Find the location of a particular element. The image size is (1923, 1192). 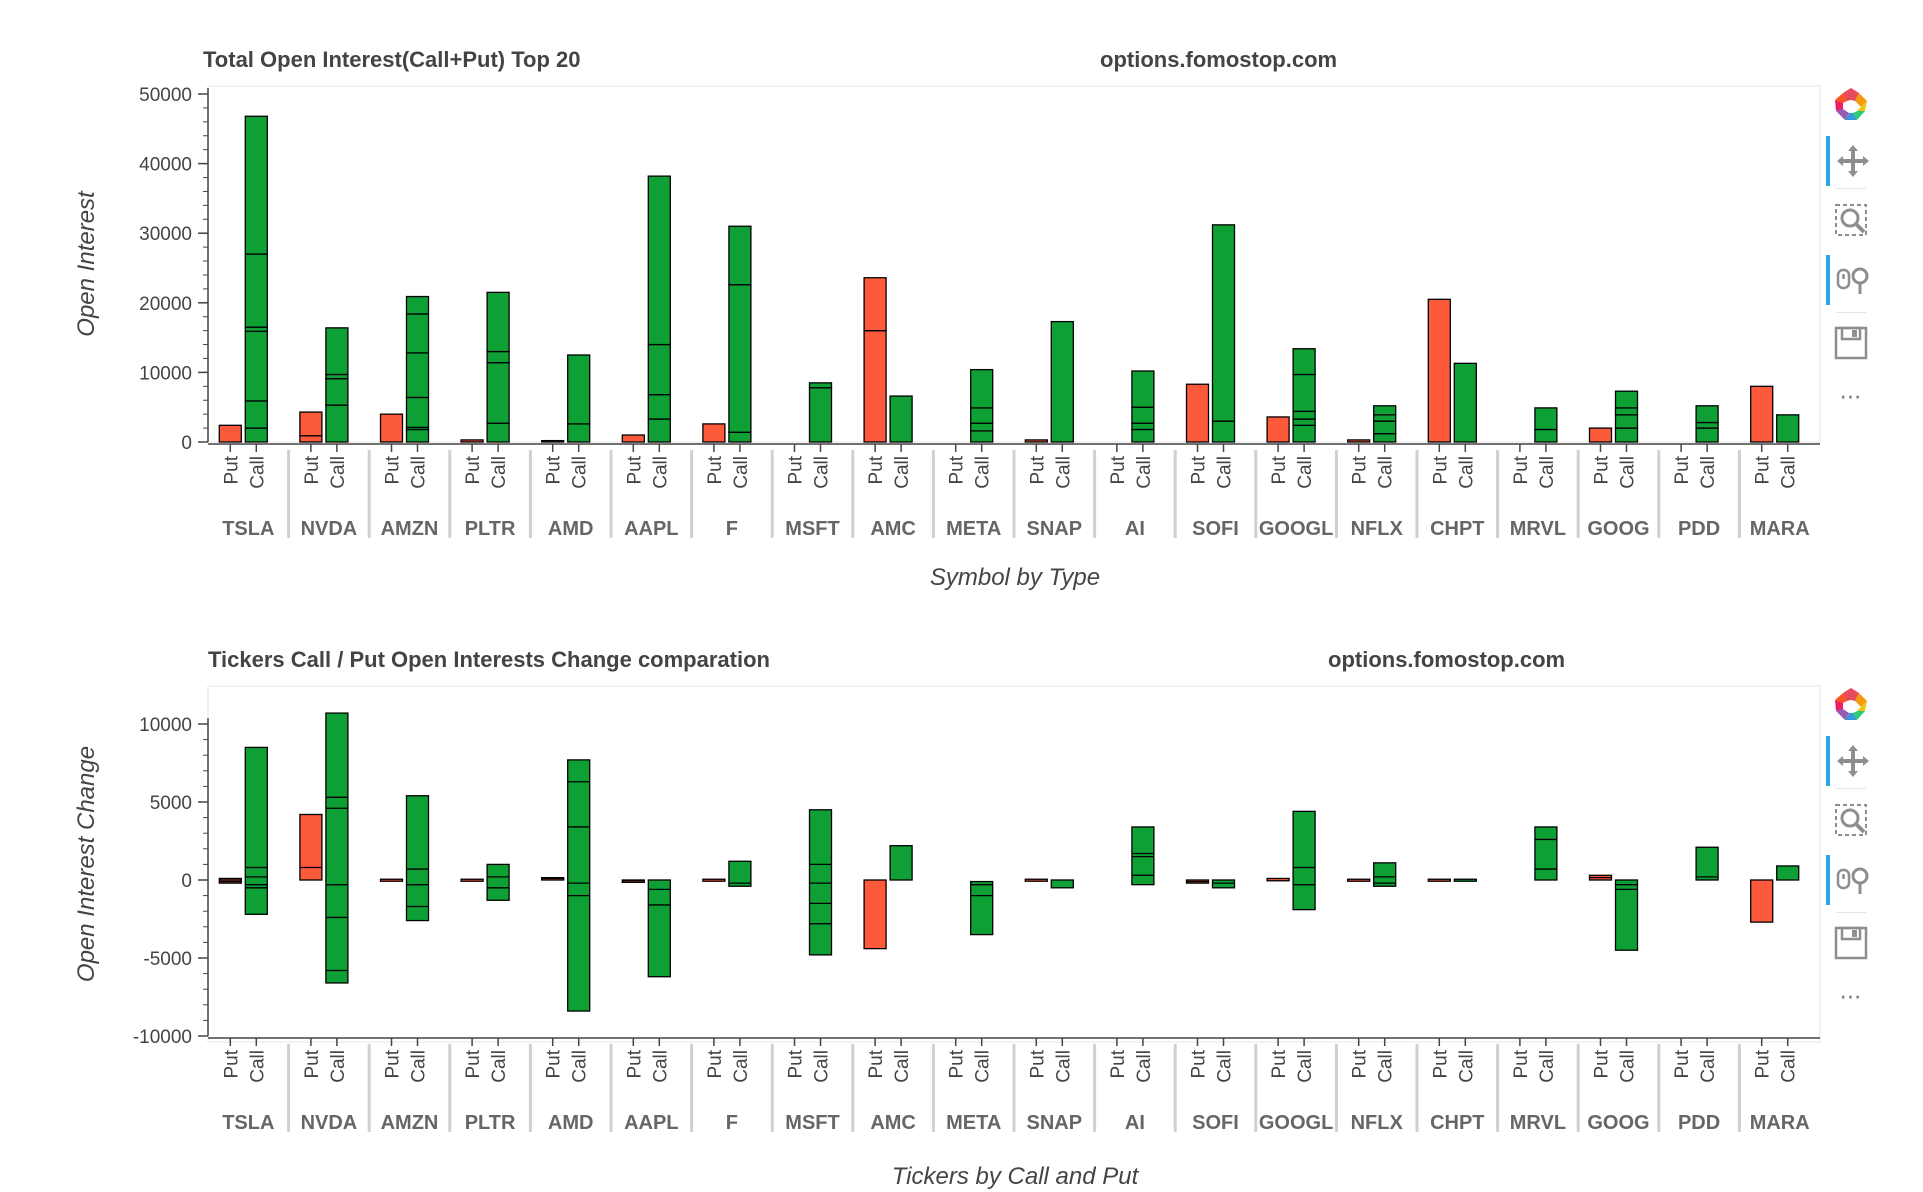

x-category-label: GOOGL is located at coordinates (1296, 1123).